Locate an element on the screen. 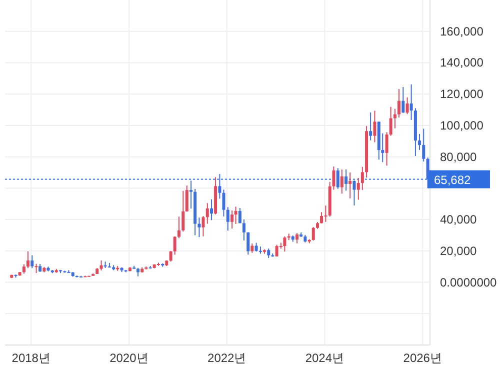 The width and height of the screenshot is (500, 383). y-tick-label: 80,000 is located at coordinates (459, 157).